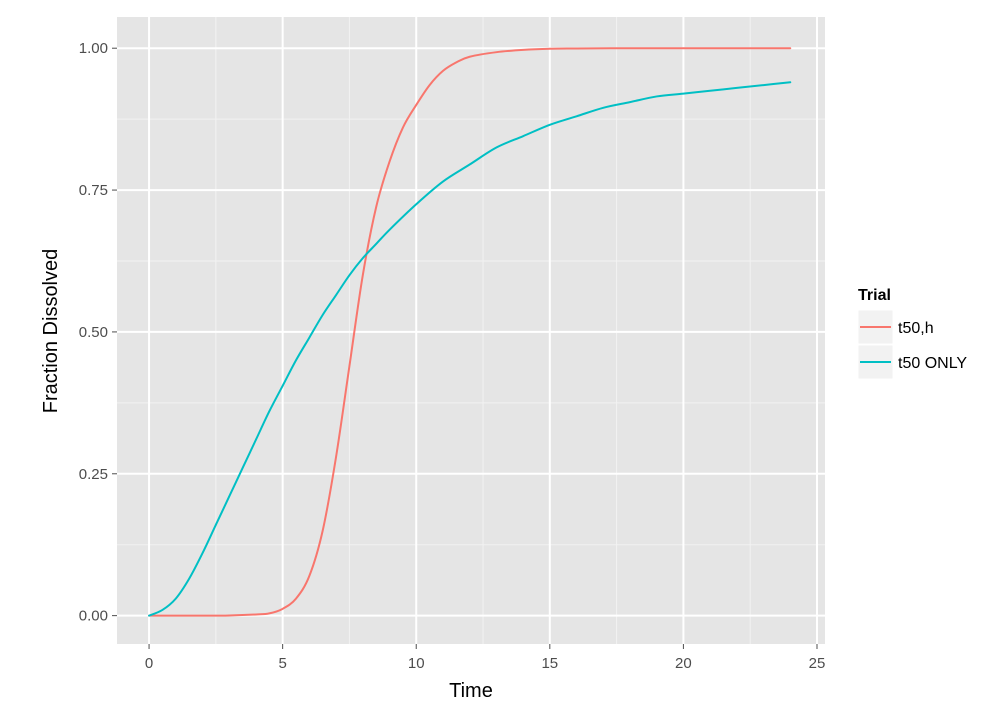  Describe the element at coordinates (149, 663) in the screenshot. I see `x-tick-label: 0` at that location.